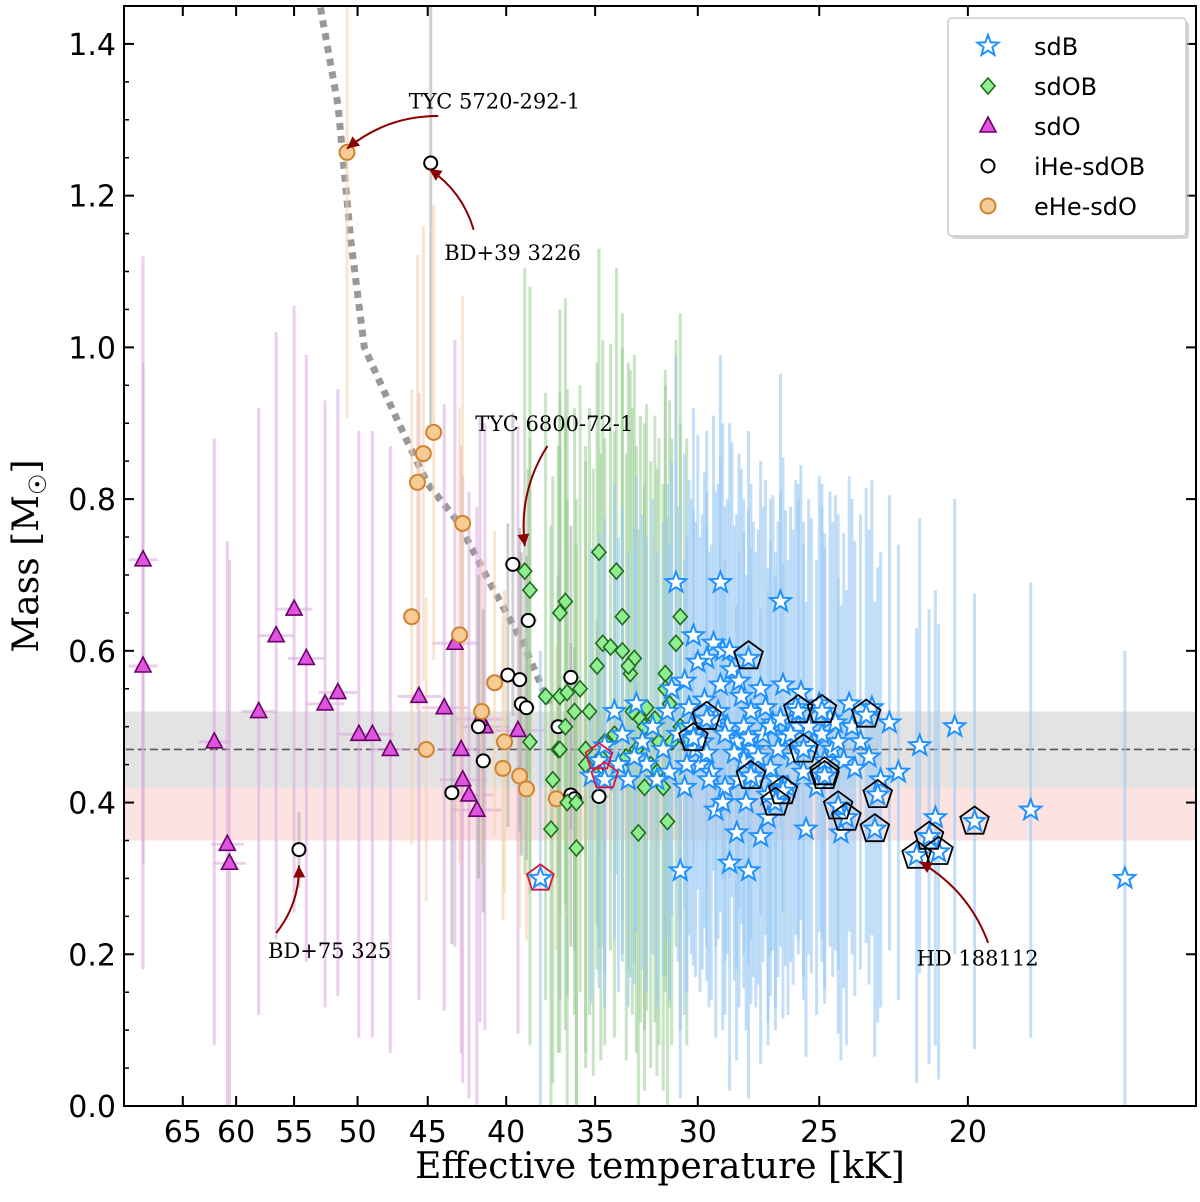  Describe the element at coordinates (698, 1132) in the screenshot. I see `x-tick-label: 30` at that location.